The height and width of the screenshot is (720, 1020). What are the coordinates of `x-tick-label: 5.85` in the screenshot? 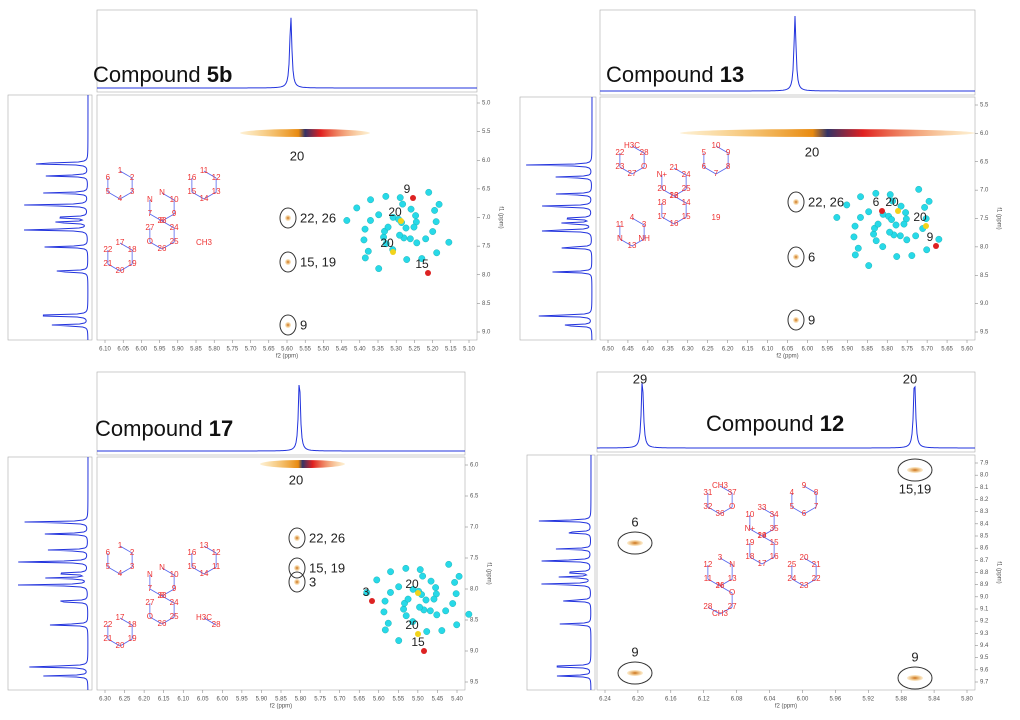 It's located at (867, 350).